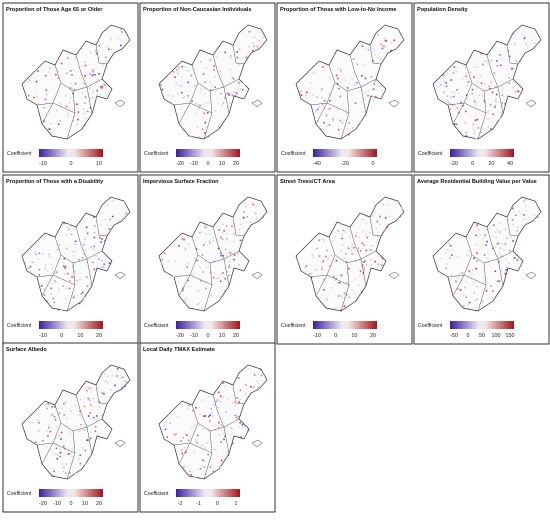 The height and width of the screenshot is (523, 550). Describe the element at coordinates (257, 443) in the screenshot. I see `island` at that location.